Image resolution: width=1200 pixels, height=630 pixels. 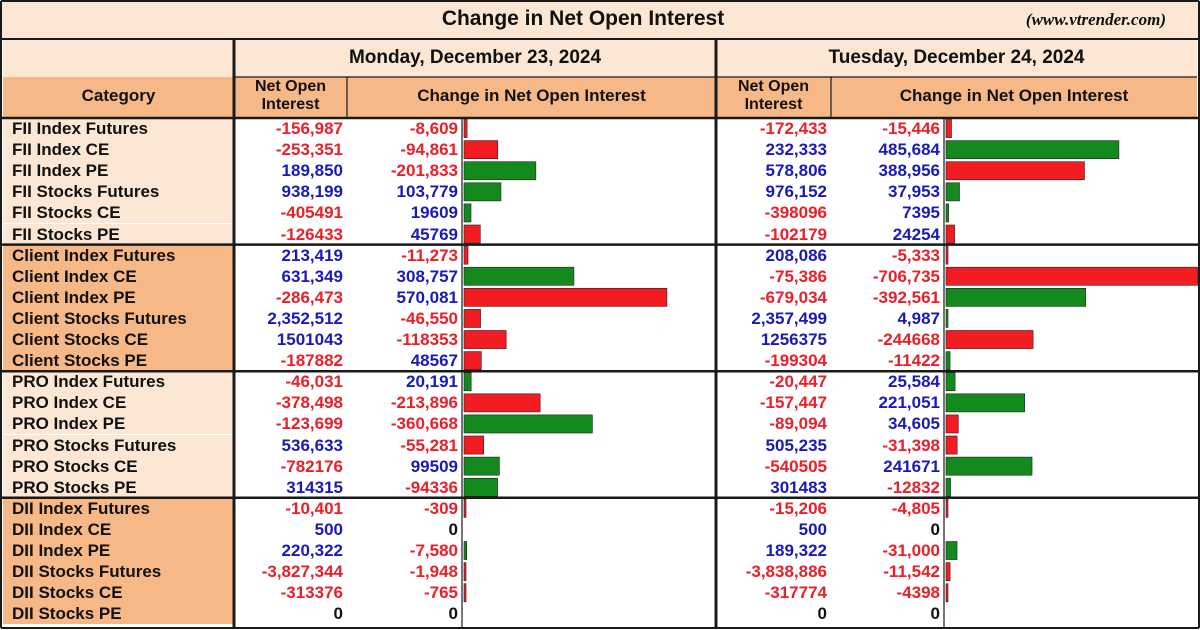 What do you see at coordinates (796, 255) in the screenshot?
I see `net-oi-d2-client-index-futures: 208,086` at bounding box center [796, 255].